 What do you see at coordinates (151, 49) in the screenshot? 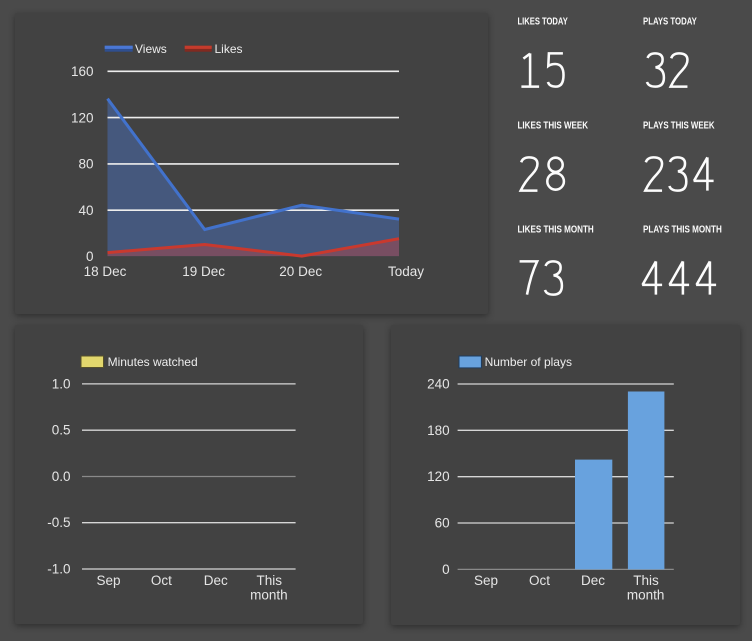
I see `svg-text: Views` at bounding box center [151, 49].